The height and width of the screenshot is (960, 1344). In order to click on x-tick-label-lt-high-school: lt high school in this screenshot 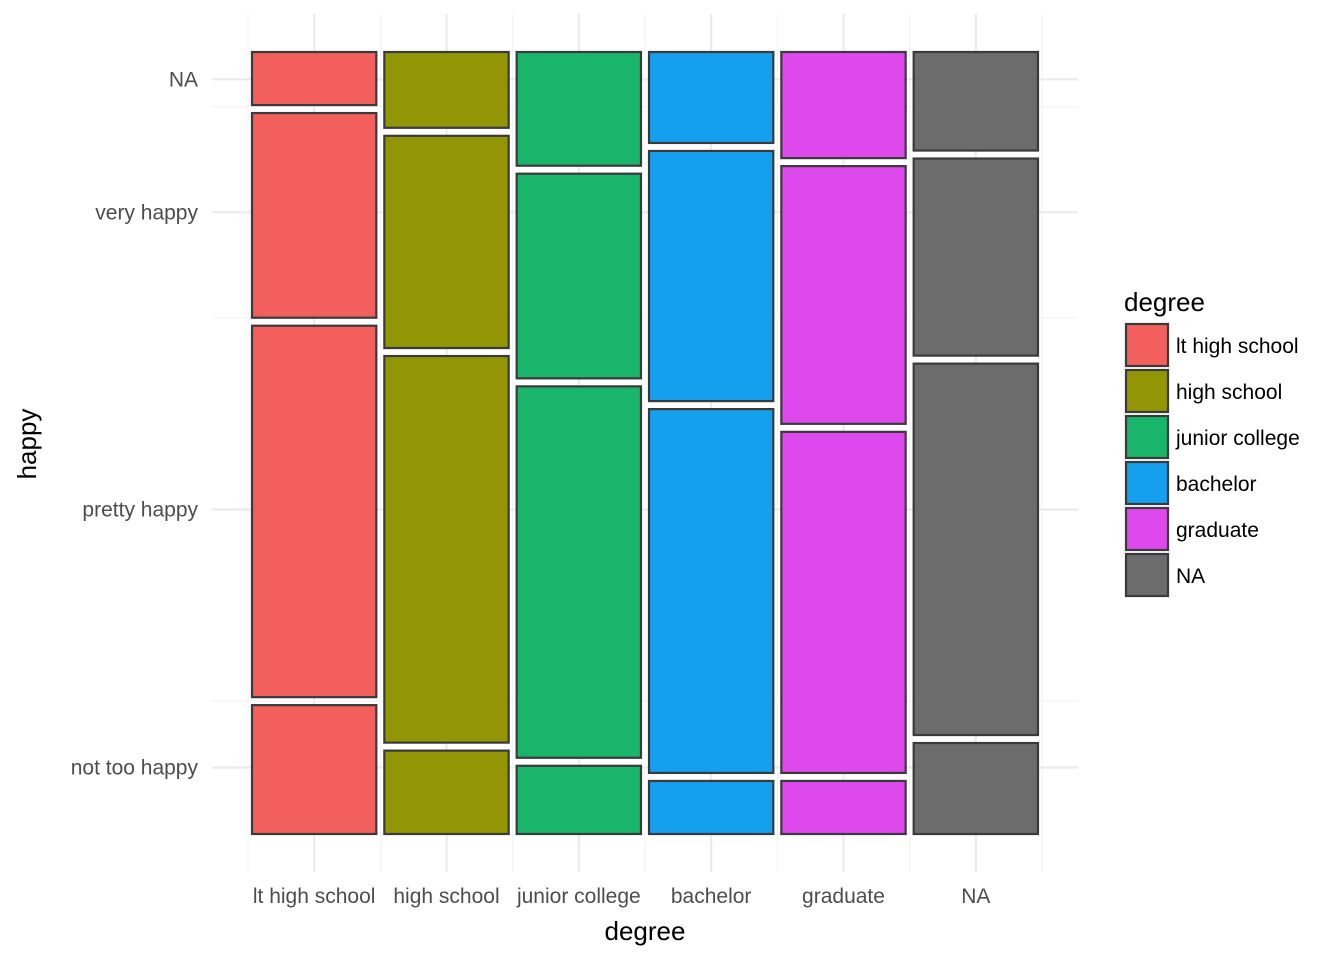, I will do `click(314, 896)`.